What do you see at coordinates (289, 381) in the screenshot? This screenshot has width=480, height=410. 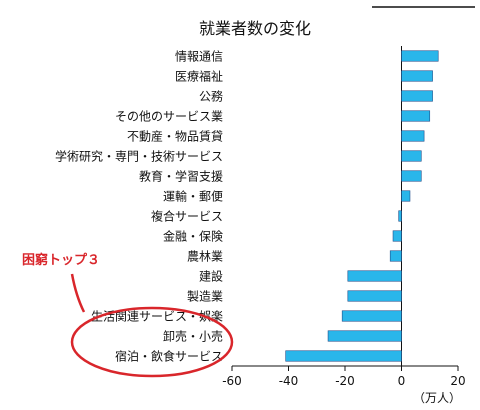 I see `x-tick-label: -40` at bounding box center [289, 381].